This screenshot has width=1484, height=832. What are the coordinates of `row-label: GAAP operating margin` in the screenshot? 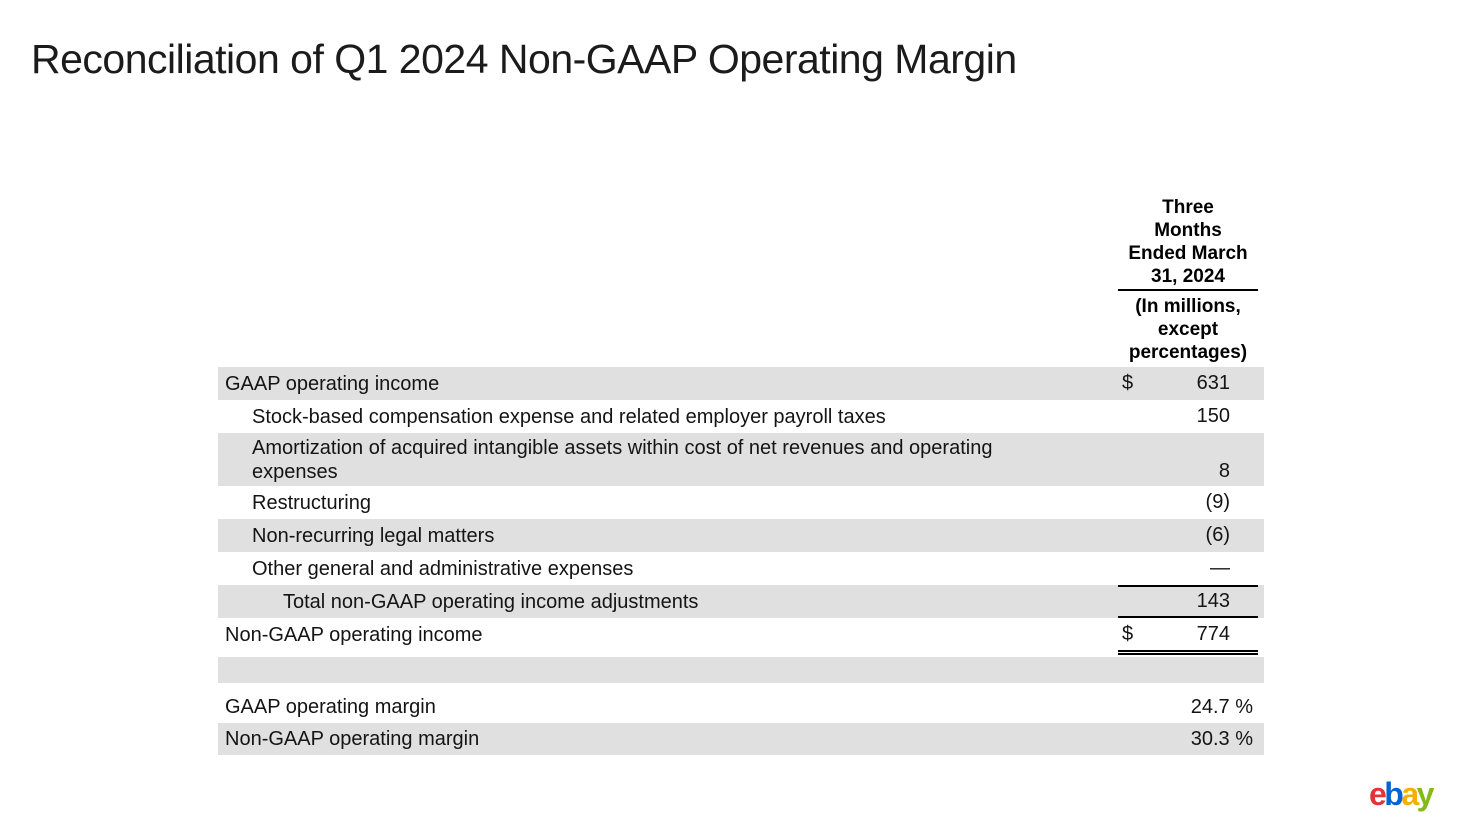 It's located at (330, 707).